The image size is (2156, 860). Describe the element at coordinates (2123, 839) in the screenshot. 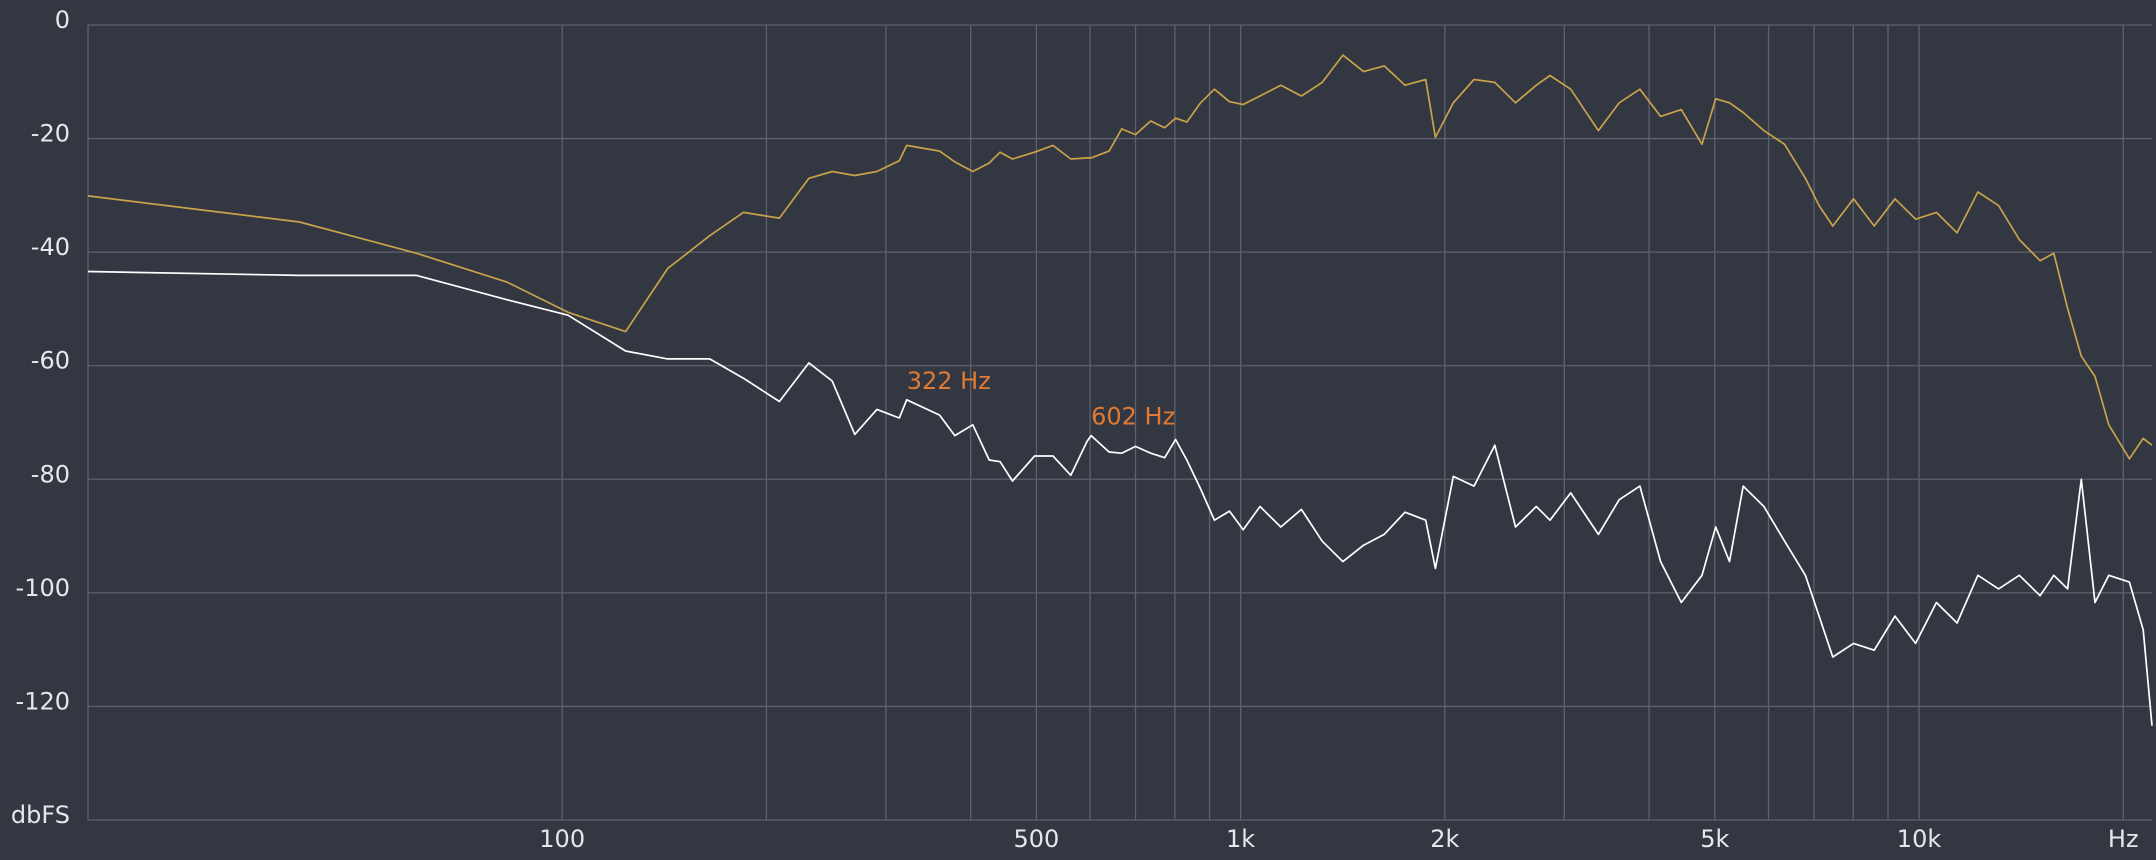

I see `x-tick-label: Hz` at that location.